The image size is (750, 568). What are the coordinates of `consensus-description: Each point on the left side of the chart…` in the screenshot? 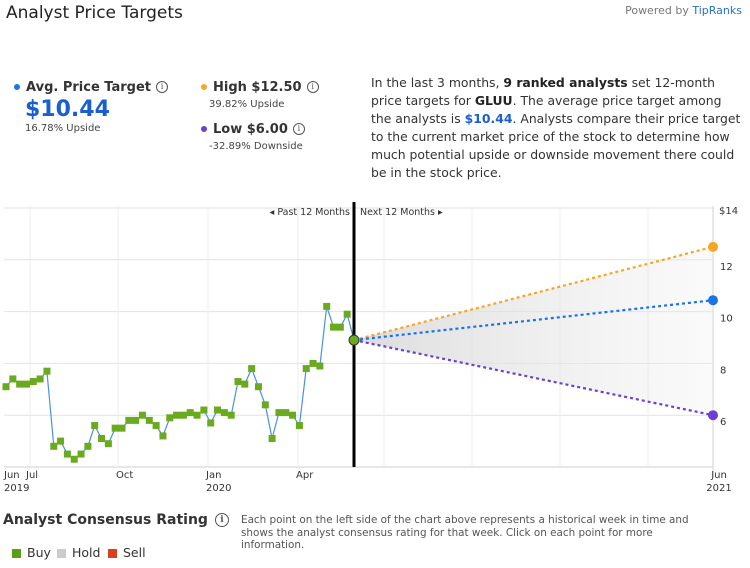 It's located at (465, 532).